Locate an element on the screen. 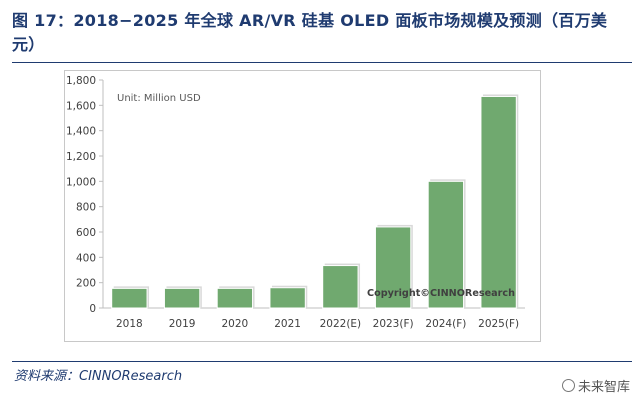 This screenshot has height=403, width=640. x-tick-label: 2020 is located at coordinates (235, 324).